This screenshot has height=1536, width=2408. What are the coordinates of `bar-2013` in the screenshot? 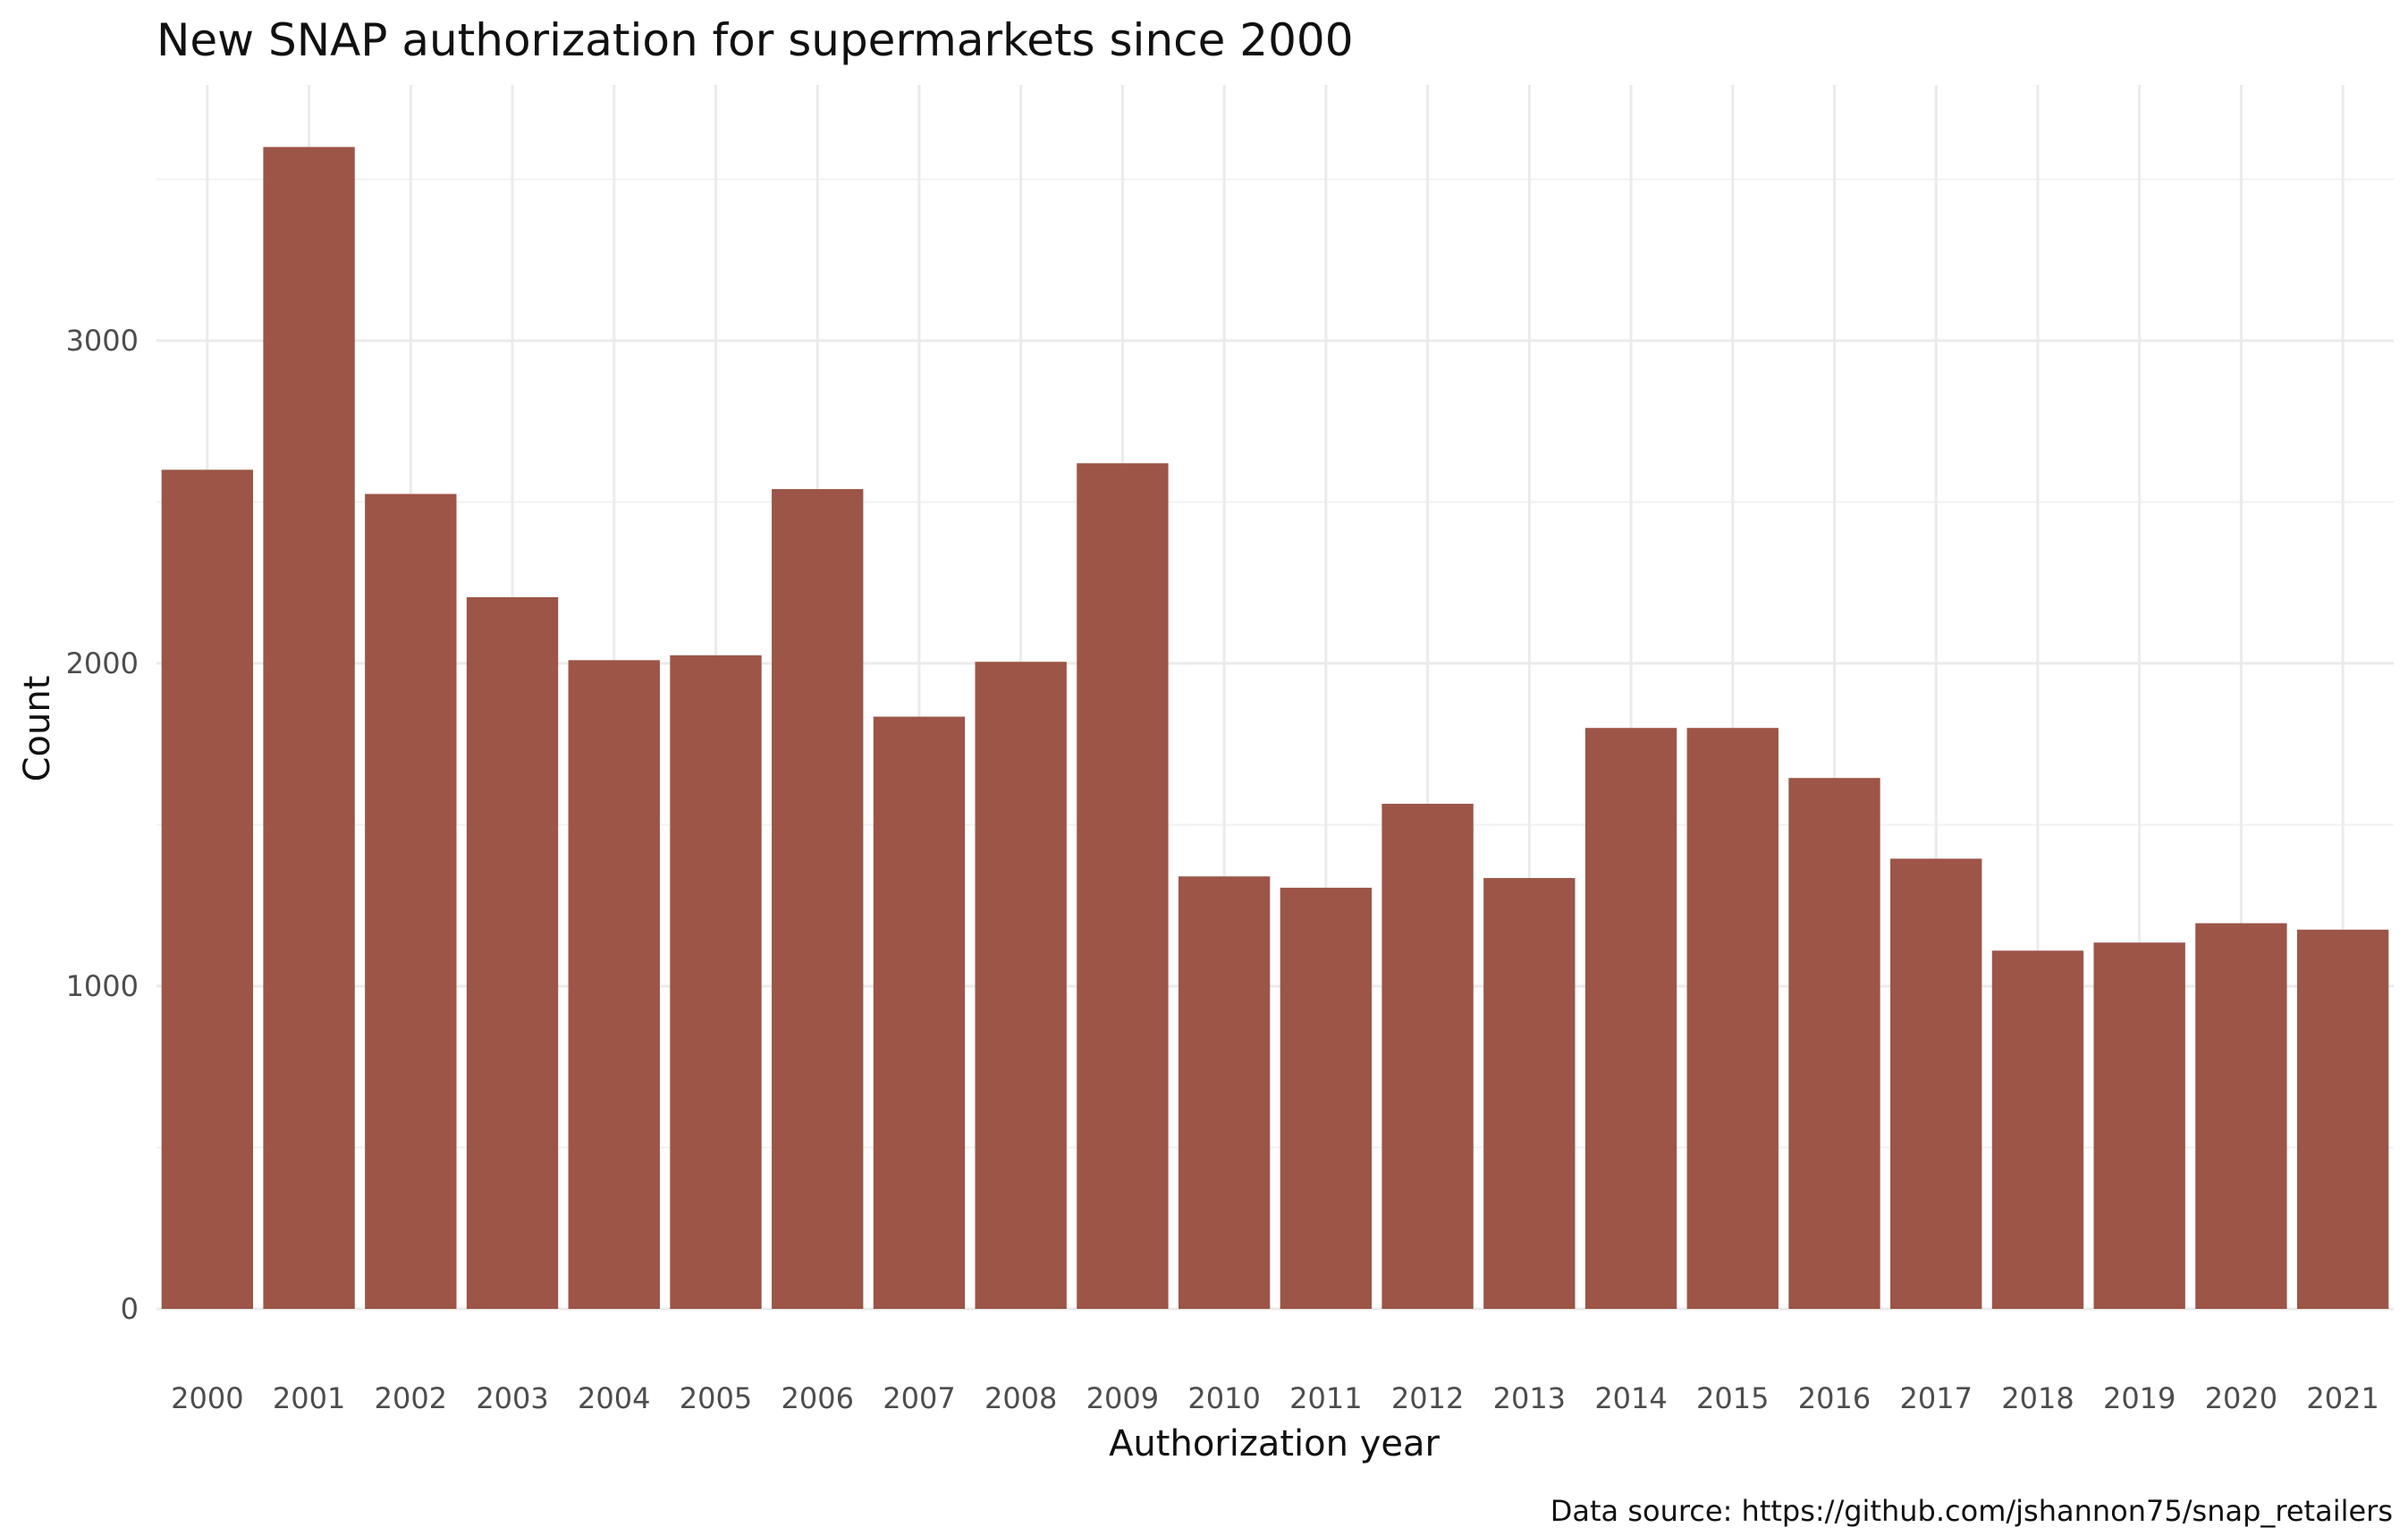 It's located at (1529, 1093).